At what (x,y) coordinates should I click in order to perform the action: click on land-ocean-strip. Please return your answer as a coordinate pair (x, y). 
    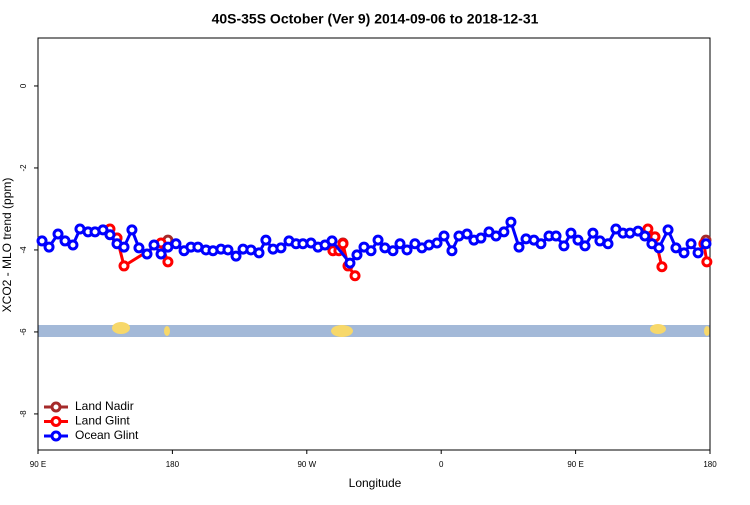
    Looking at the image, I should click on (374, 329).